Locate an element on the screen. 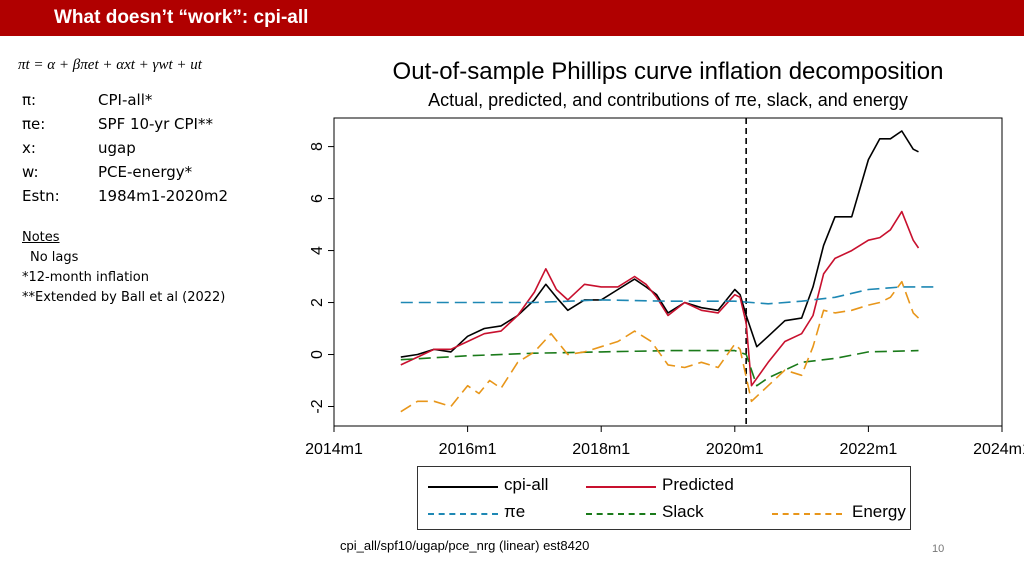 The height and width of the screenshot is (576, 1024). chart-legend: cpi-all Predicted πe Slack Energy is located at coordinates (664, 498).